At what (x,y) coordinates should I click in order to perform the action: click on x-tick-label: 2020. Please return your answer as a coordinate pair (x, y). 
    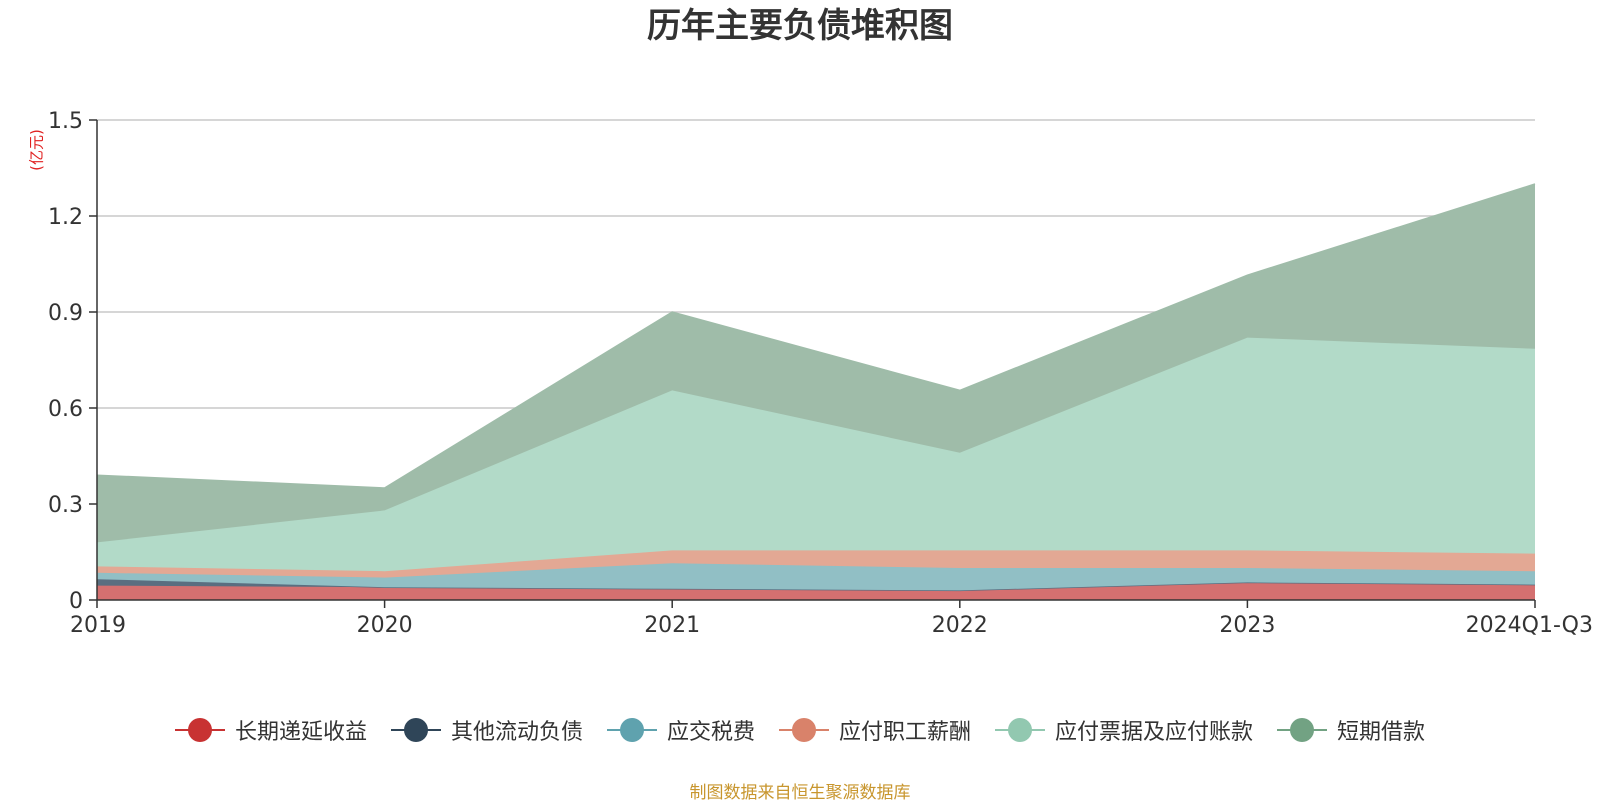
    Looking at the image, I should click on (385, 625).